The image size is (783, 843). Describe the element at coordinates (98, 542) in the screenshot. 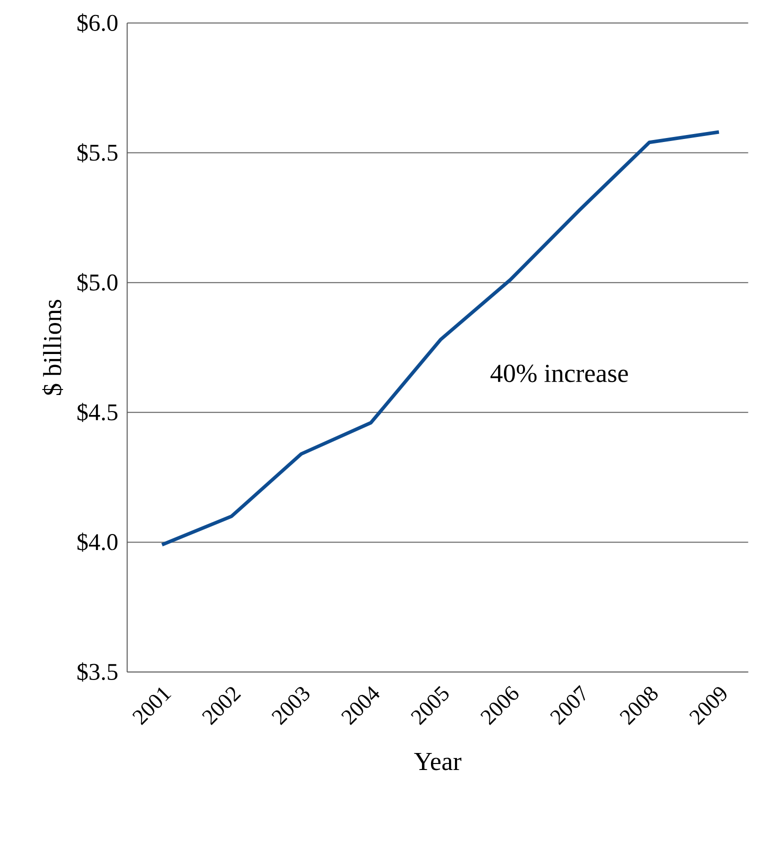

I see `y-tick-label: $4.0` at that location.